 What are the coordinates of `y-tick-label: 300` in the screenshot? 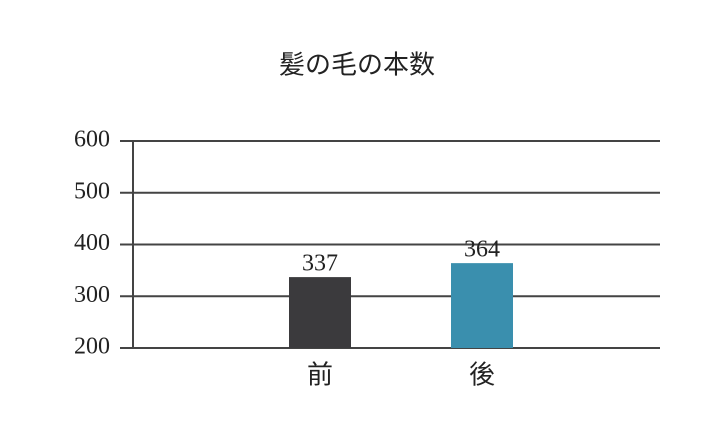 It's located at (92, 295).